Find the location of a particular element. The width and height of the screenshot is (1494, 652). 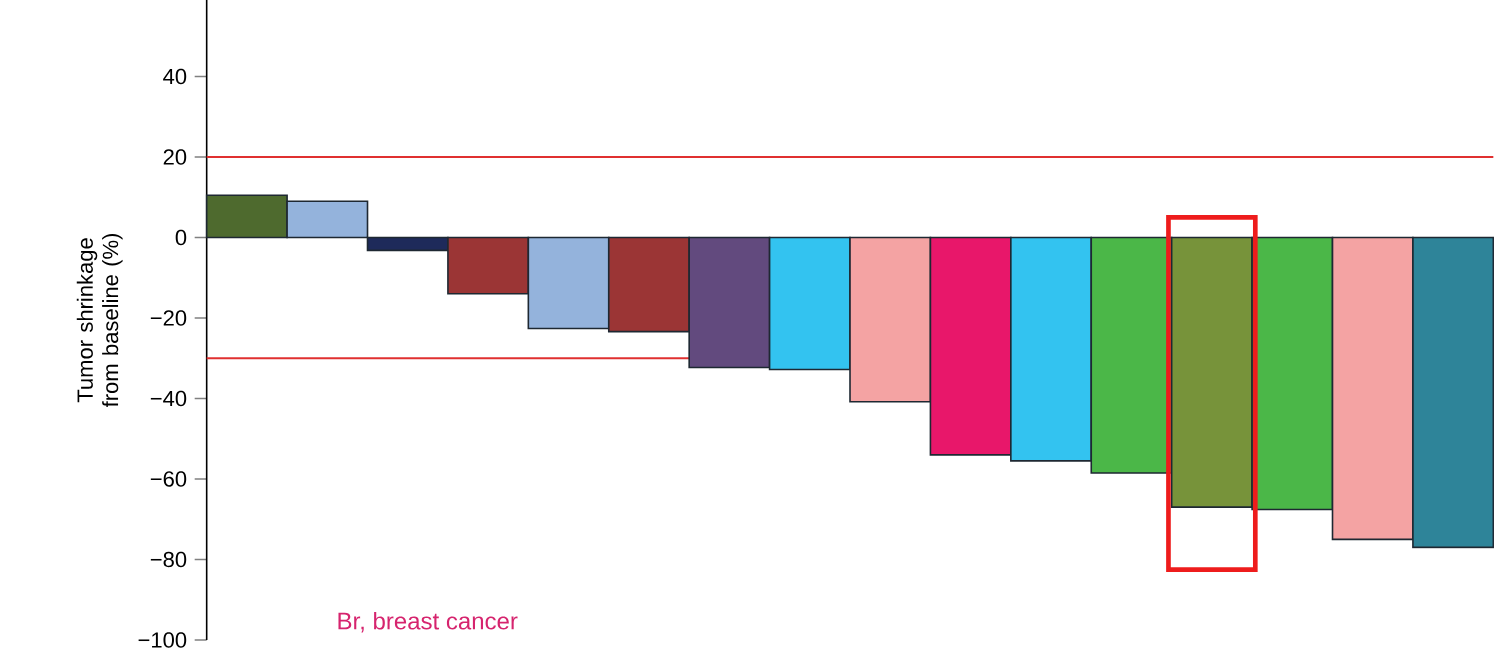

y-tick-label: 20 is located at coordinates (175, 157).